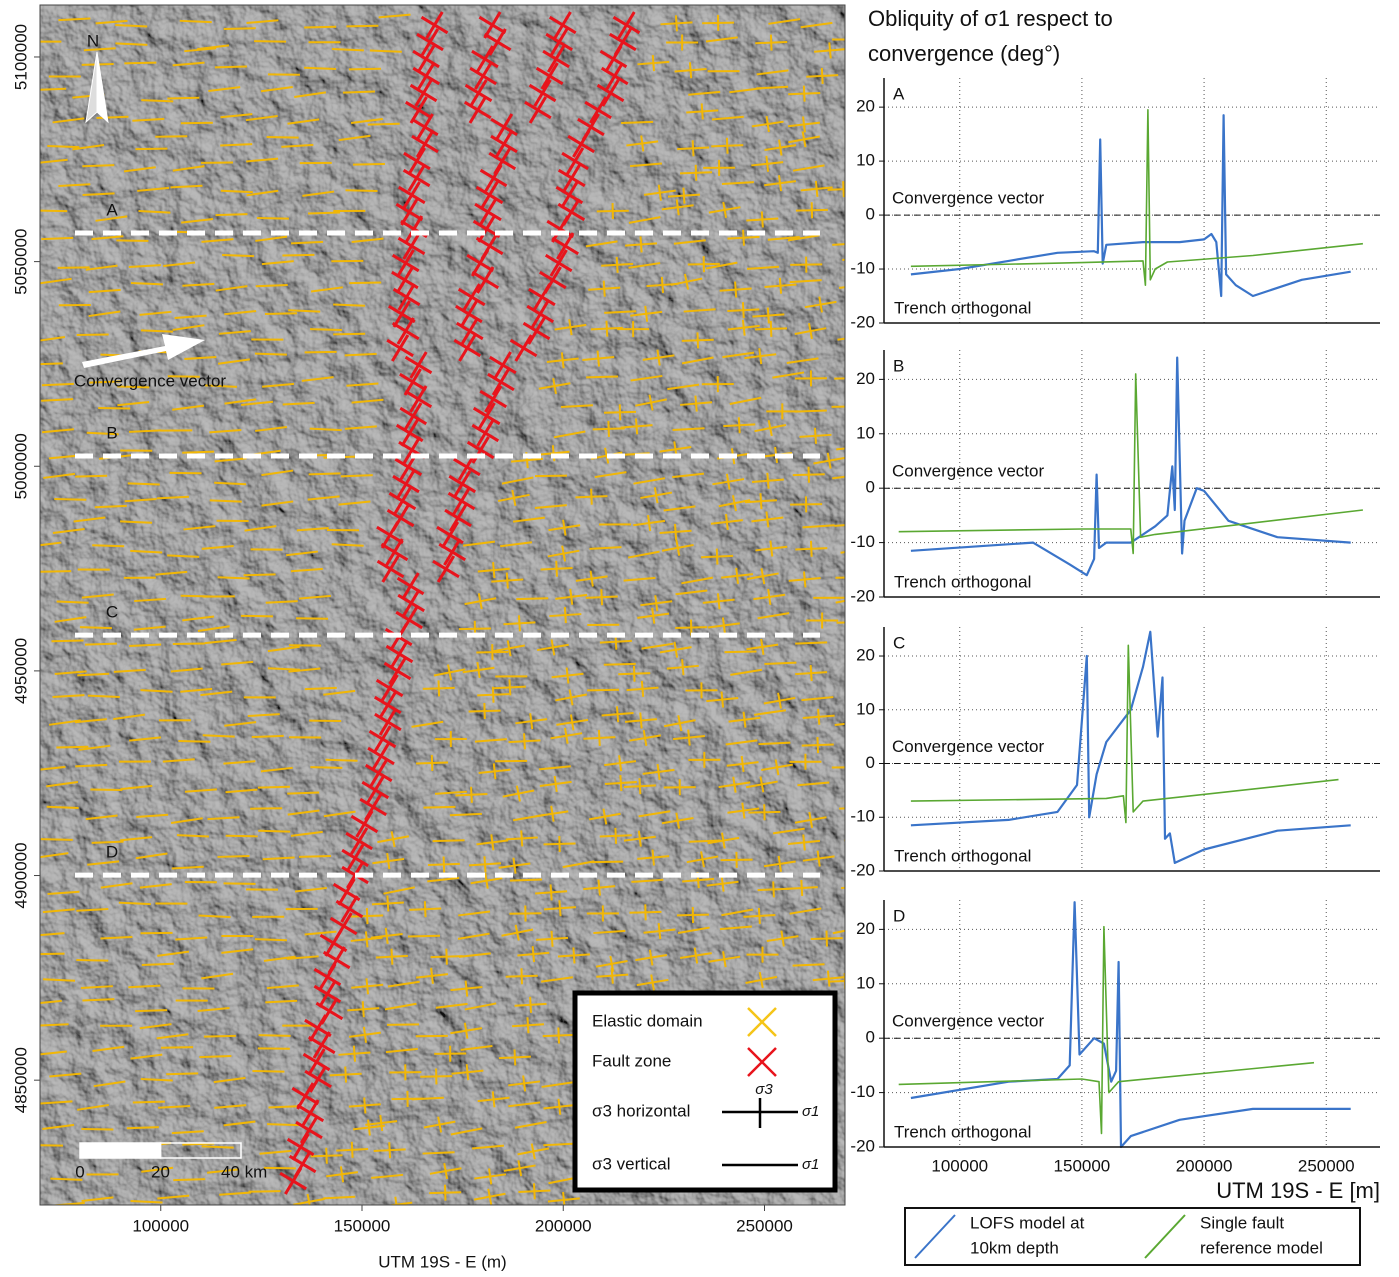 This screenshot has width=1399, height=1277. I want to click on legend-swatch, so click(1165, 1236).